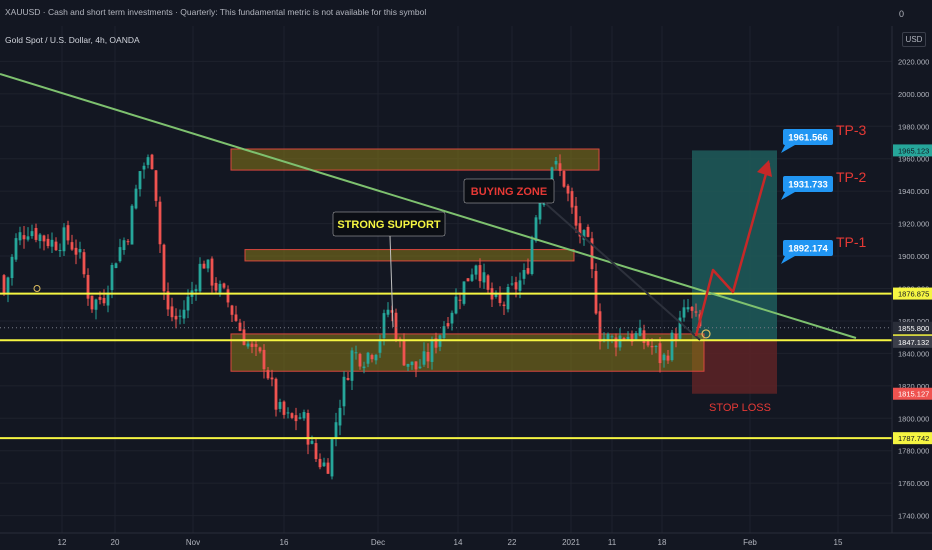  I want to click on time-tick-label: 16, so click(284, 542).